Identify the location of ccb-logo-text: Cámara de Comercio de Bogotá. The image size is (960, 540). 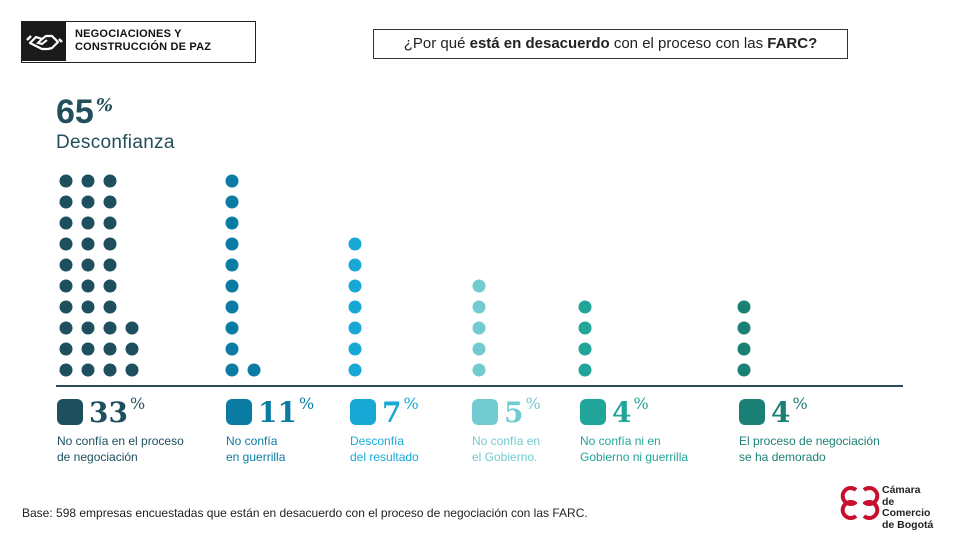
(910, 507).